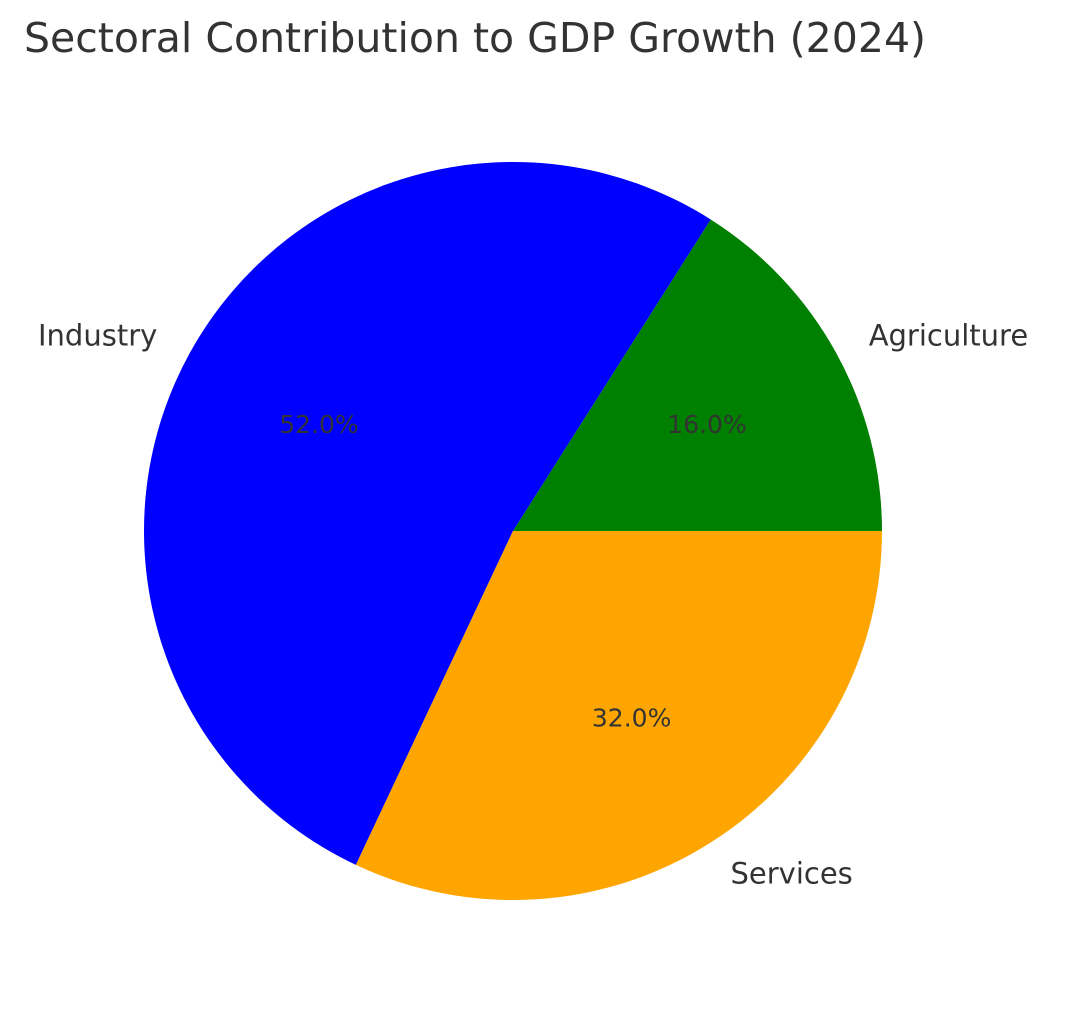 The height and width of the screenshot is (1014, 1073). I want to click on percent-label-industry: 52.0%, so click(318, 424).